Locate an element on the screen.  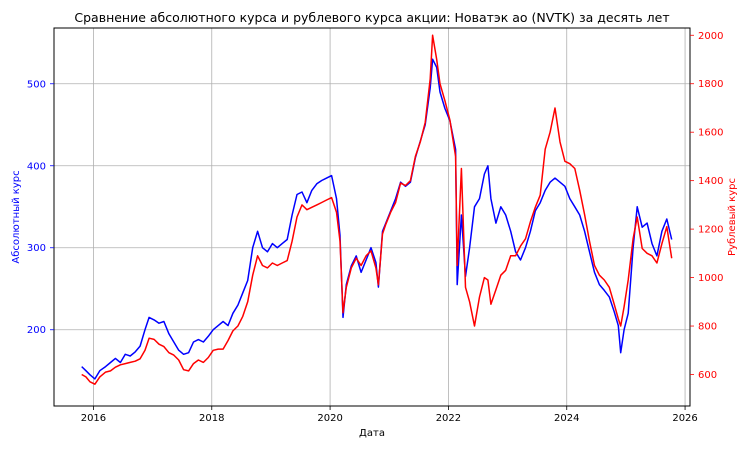
x-tick-label: 2024 is located at coordinates (566, 418).